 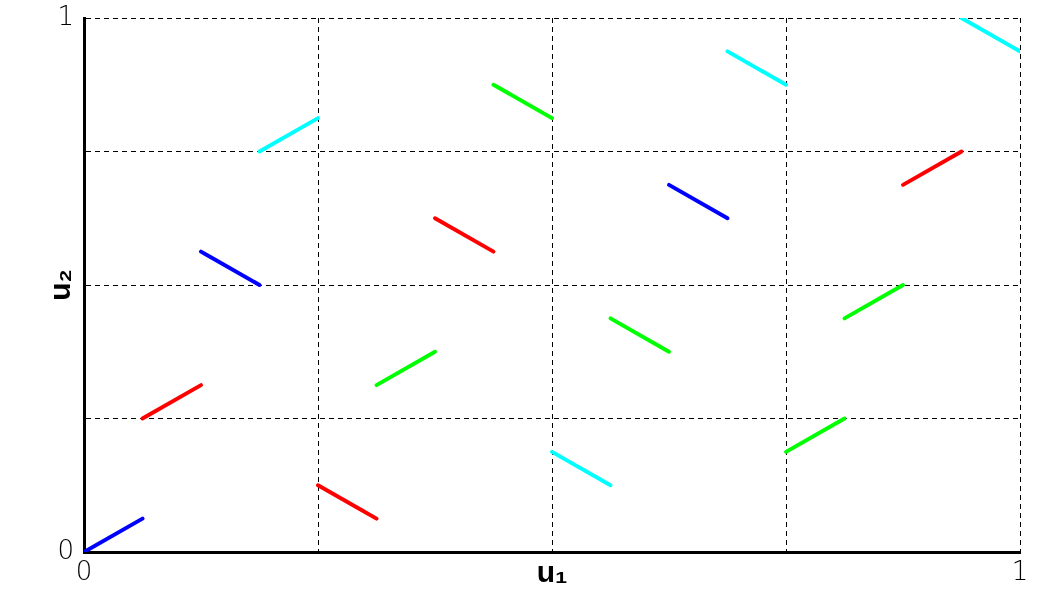 What do you see at coordinates (552, 572) in the screenshot?
I see `x-axis-title: u₁` at bounding box center [552, 572].